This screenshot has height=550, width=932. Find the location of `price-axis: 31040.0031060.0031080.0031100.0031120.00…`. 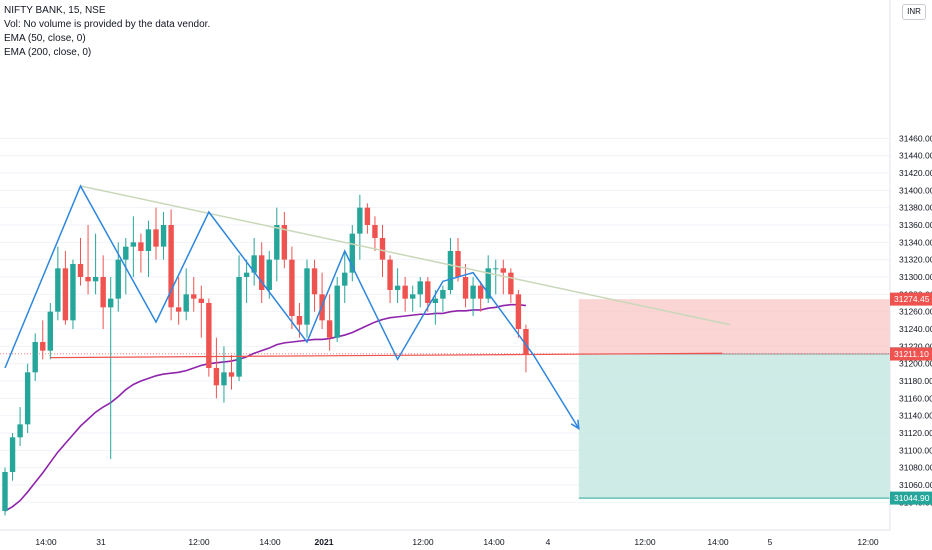

price-axis: 31040.0031060.0031080.0031100.0031120.00… is located at coordinates (910, 275).